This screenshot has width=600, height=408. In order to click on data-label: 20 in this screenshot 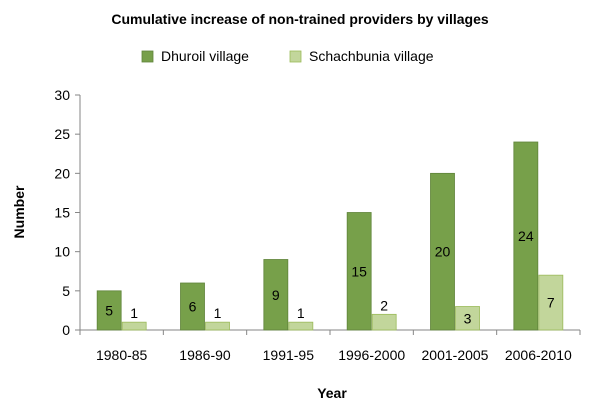, I will do `click(443, 252)`.